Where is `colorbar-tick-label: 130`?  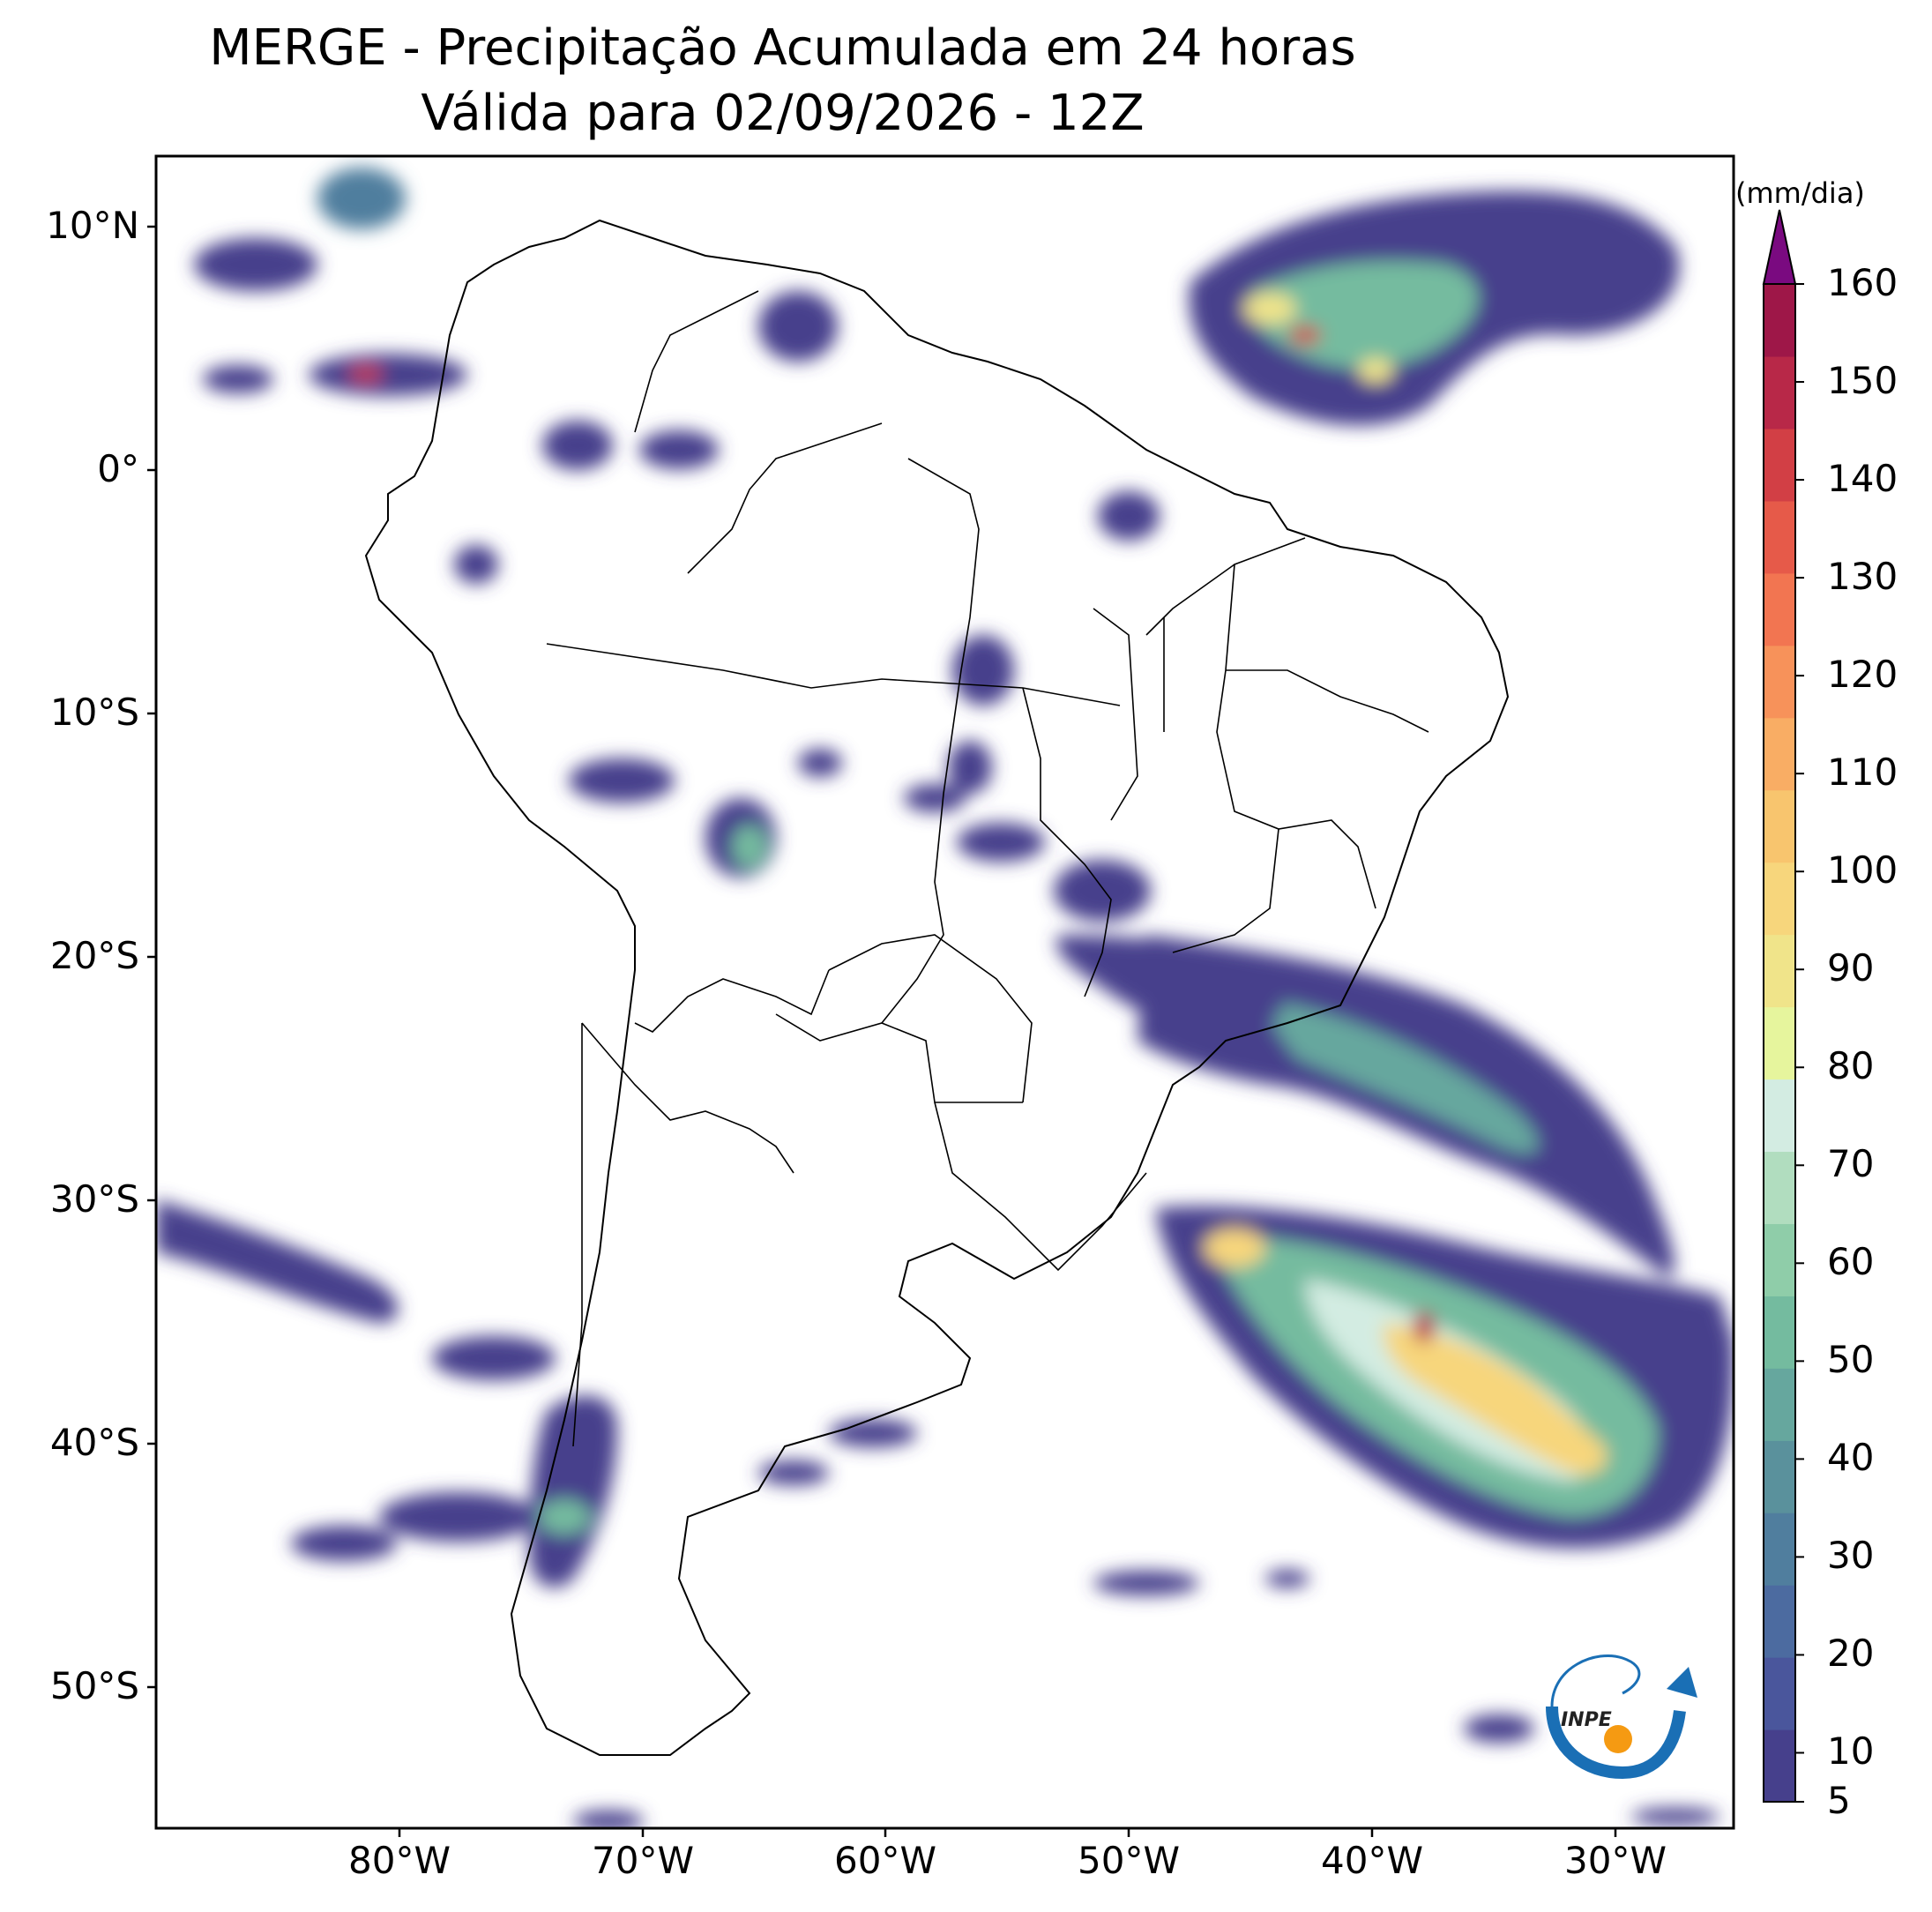 colorbar-tick-label: 130 is located at coordinates (1862, 577).